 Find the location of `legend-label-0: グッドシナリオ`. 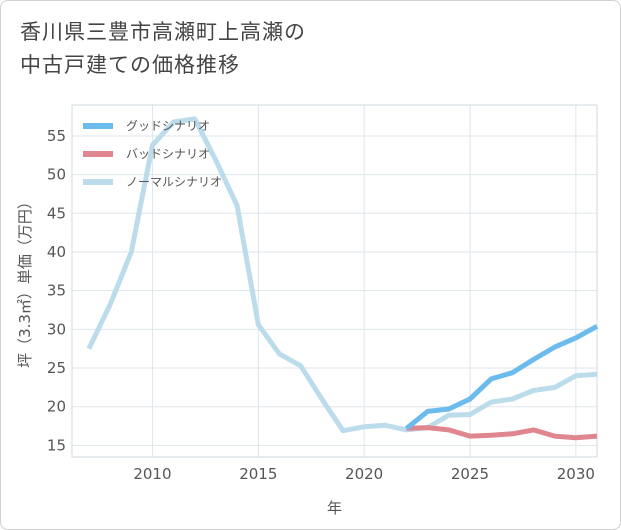

legend-label-0: グッドシナリオ is located at coordinates (168, 126).